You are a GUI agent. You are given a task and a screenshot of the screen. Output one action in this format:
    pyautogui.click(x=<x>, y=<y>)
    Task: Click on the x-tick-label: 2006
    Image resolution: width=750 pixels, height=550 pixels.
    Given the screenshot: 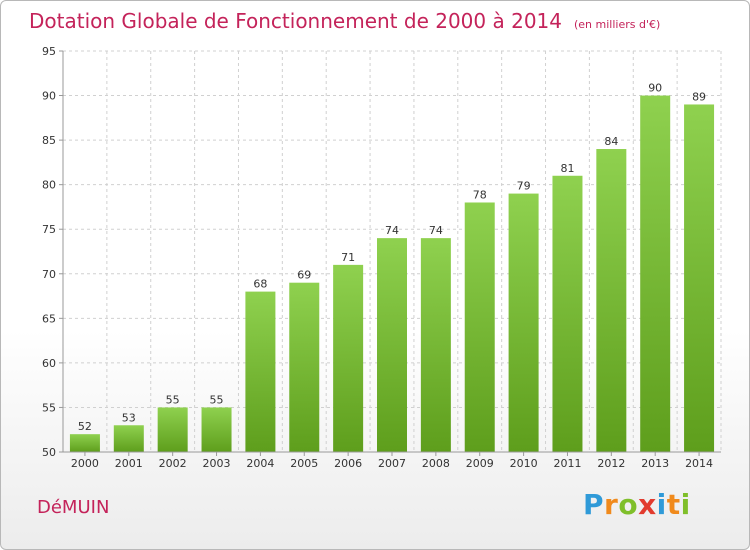 What is the action you would take?
    pyautogui.click(x=348, y=463)
    